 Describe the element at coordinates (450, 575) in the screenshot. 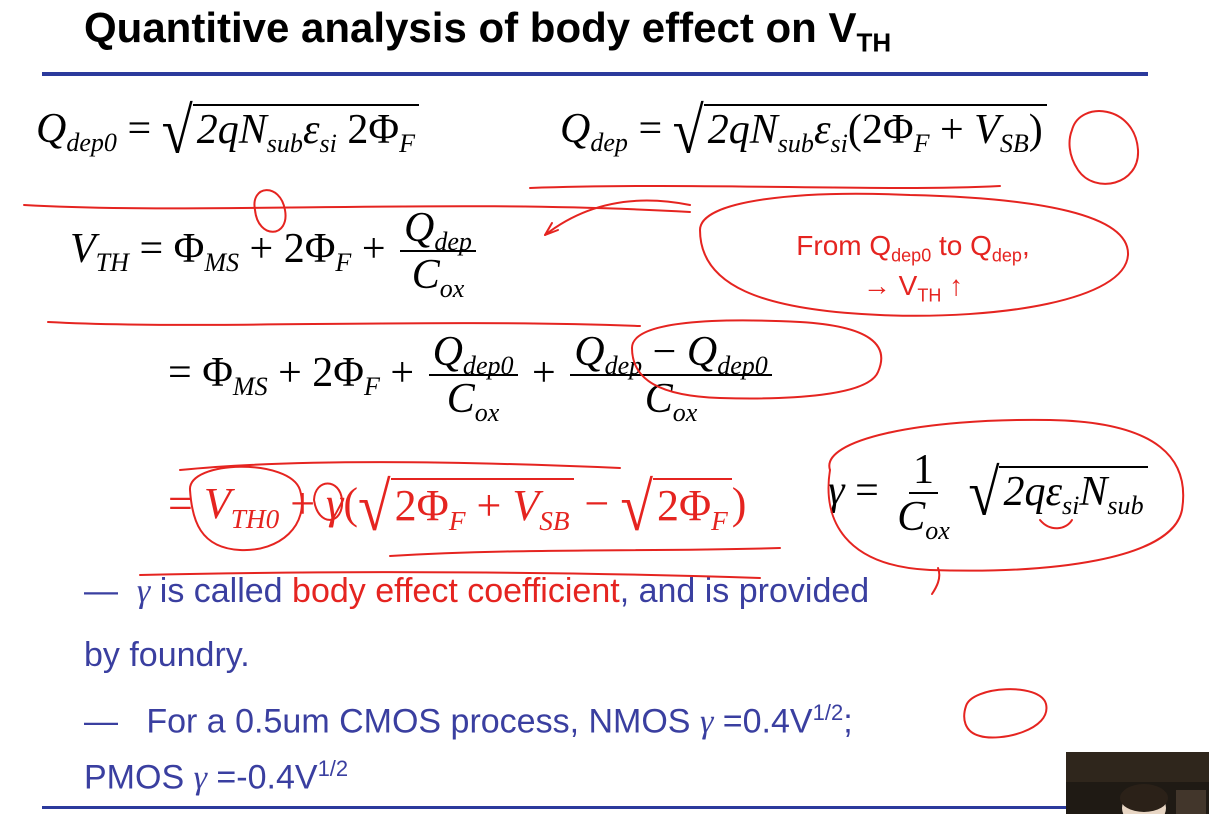

I see `ink-underline-bullet` at that location.